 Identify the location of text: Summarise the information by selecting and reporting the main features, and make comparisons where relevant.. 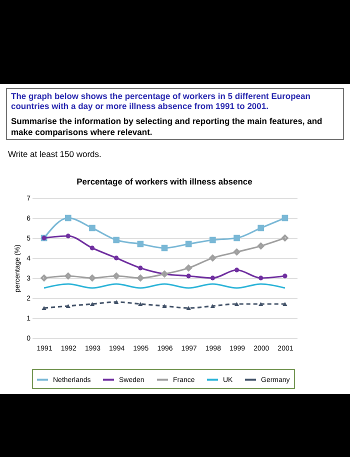
(167, 126).